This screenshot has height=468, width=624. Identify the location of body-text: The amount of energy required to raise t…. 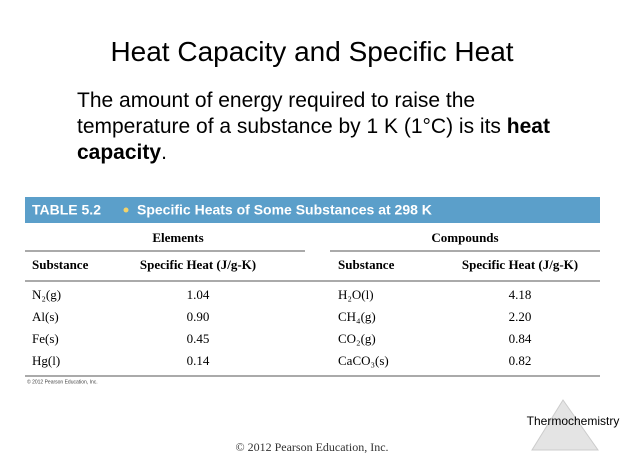
(327, 127).